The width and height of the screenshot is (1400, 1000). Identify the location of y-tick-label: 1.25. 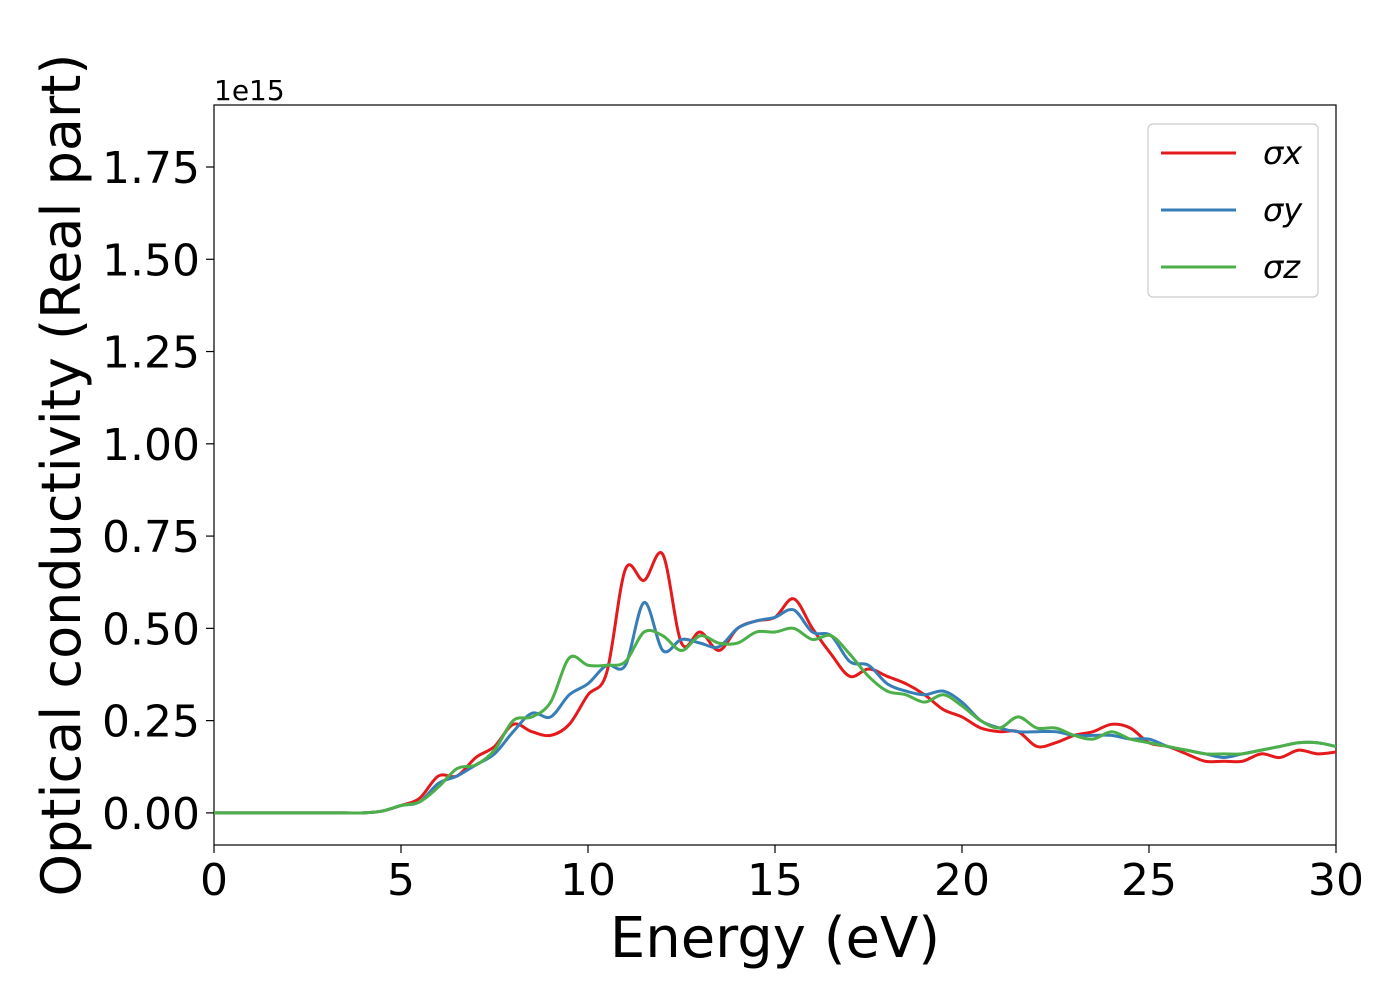
(151, 353).